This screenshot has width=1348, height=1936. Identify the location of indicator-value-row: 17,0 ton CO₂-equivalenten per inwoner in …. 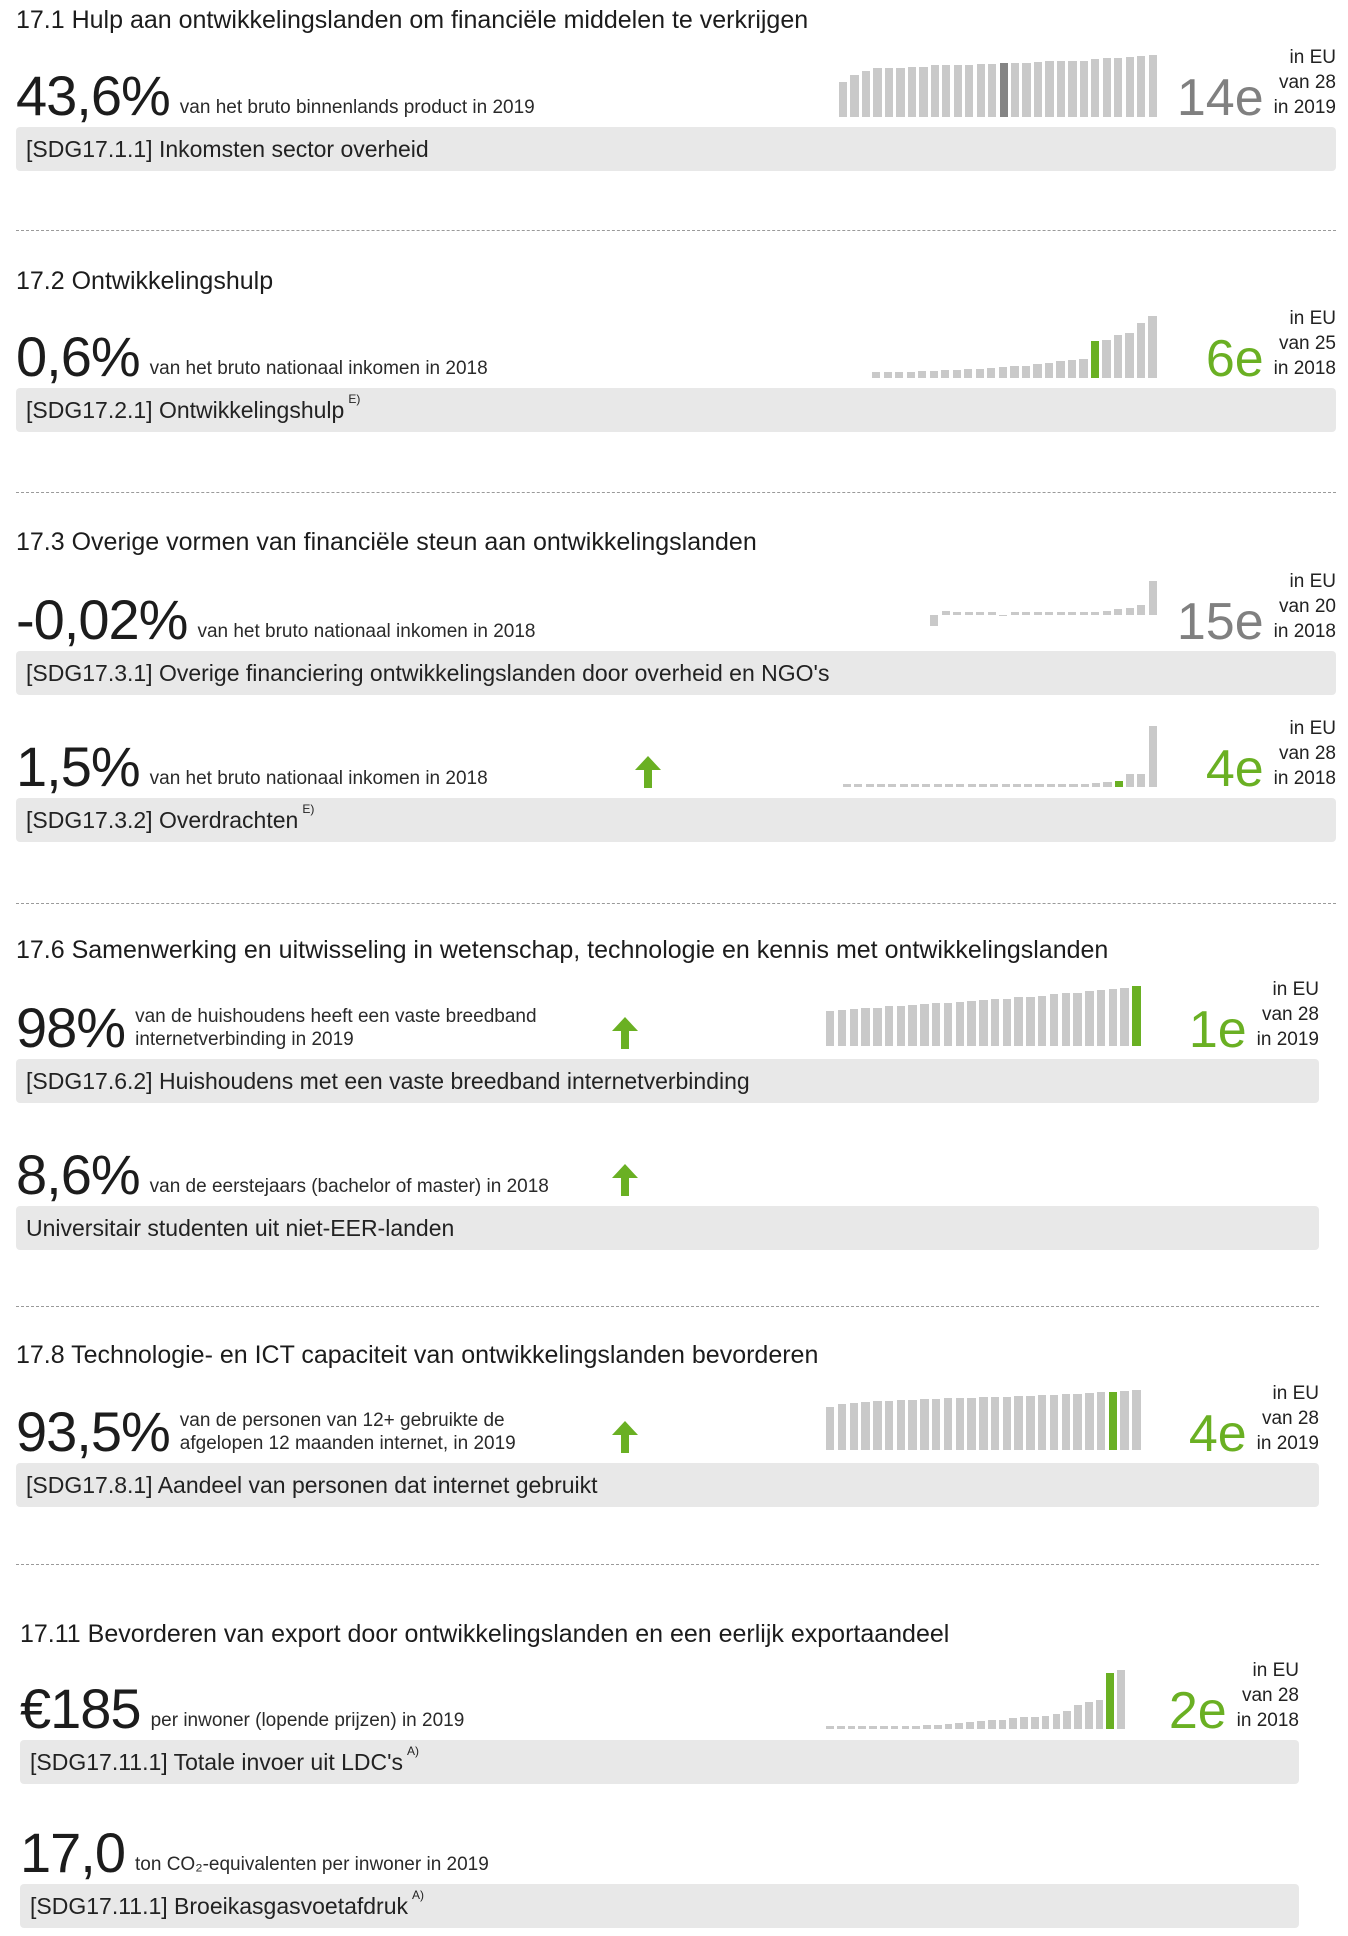
(254, 1849).